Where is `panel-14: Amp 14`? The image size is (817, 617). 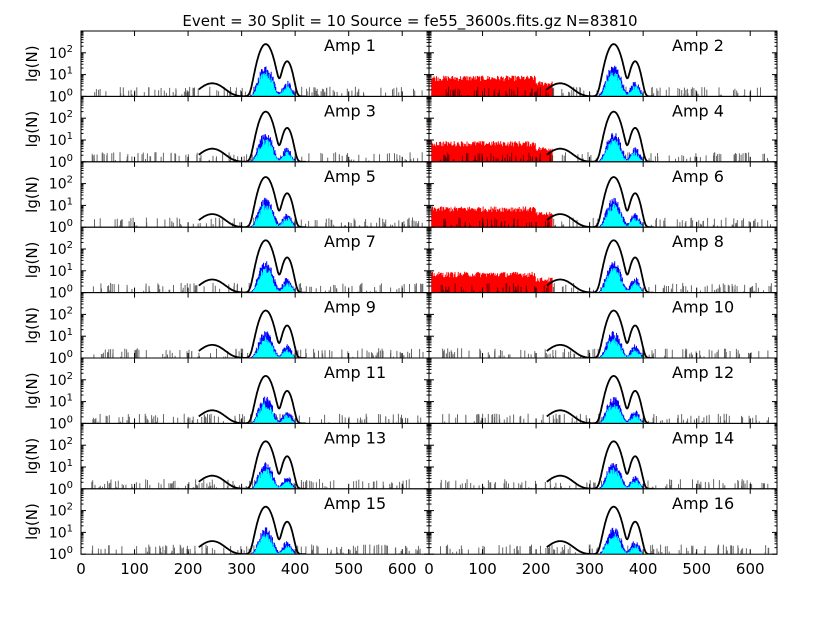
panel-14: Amp 14 is located at coordinates (603, 456).